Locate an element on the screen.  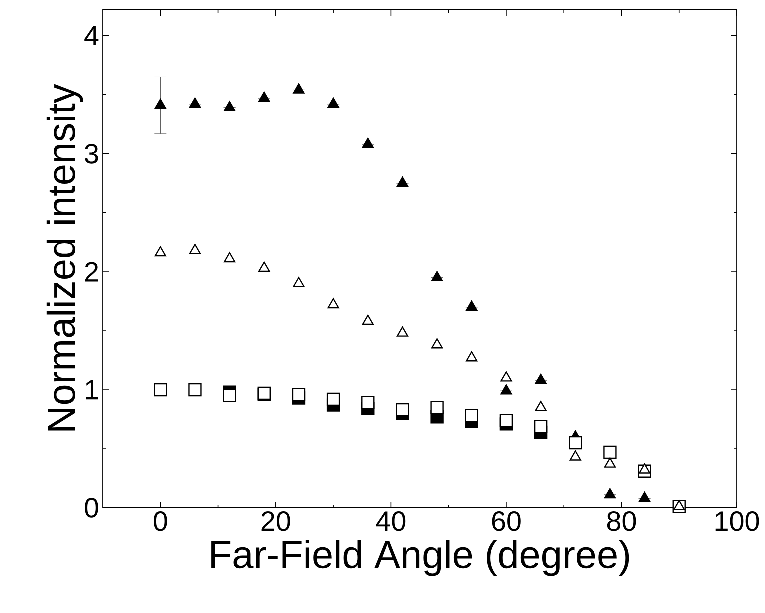
x-tick-label: 0 is located at coordinates (161, 522).